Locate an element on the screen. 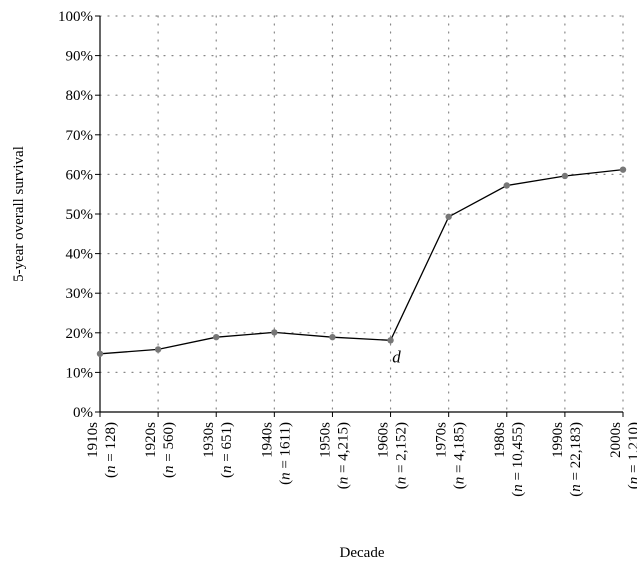 Image resolution: width=637 pixels, height=571 pixels. x-tick-label-n: (n = 651) is located at coordinates (227, 450).